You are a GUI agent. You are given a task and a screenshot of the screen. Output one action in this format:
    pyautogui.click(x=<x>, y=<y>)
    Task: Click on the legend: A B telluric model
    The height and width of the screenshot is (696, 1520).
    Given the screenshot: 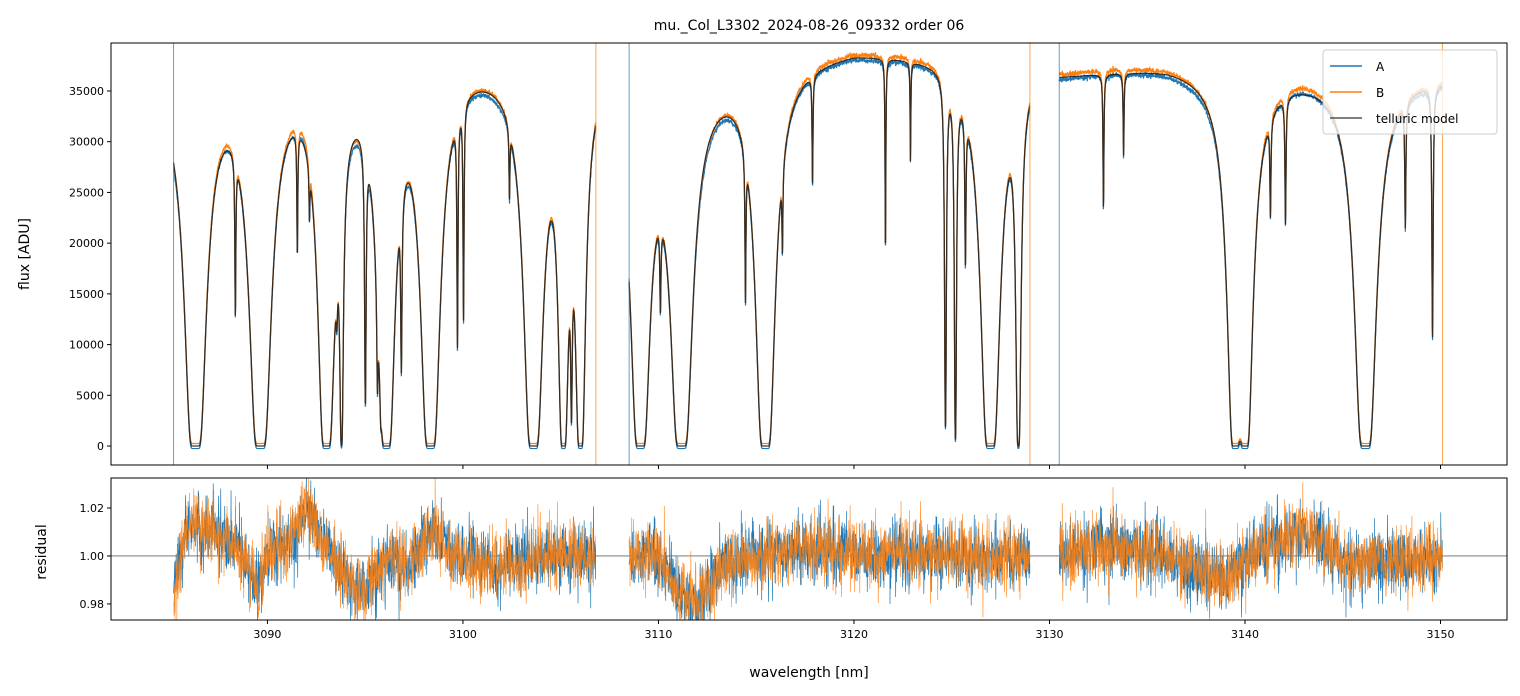 What is the action you would take?
    pyautogui.click(x=1410, y=92)
    